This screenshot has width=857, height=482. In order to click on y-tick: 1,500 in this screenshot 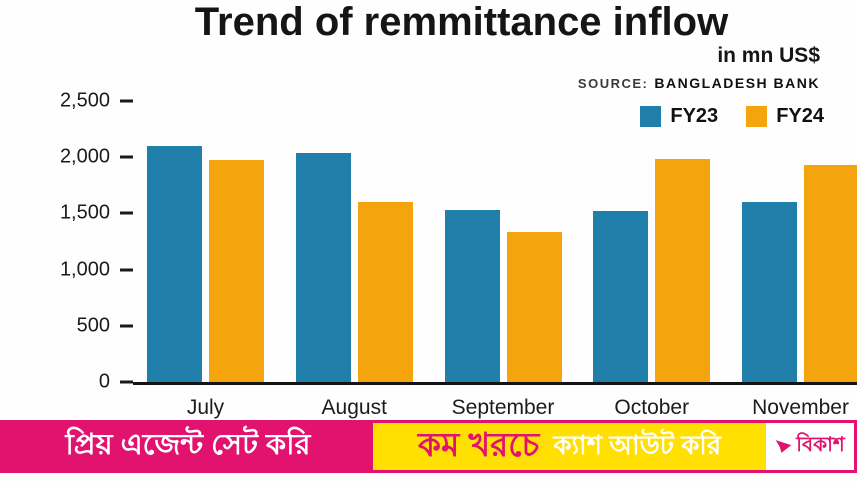, I will do `click(96, 213)`.